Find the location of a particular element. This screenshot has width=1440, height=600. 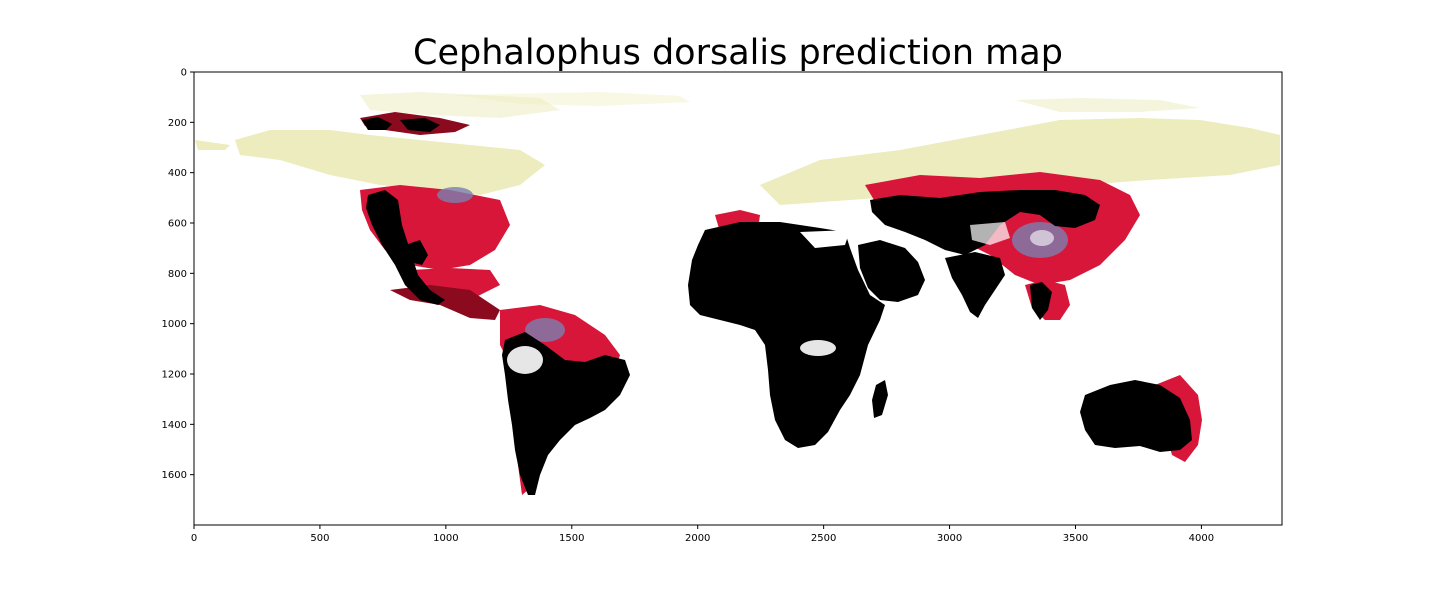

y-axis: 0 200 400 600 800 1000 1200 1400 1600 is located at coordinates (178, 274).